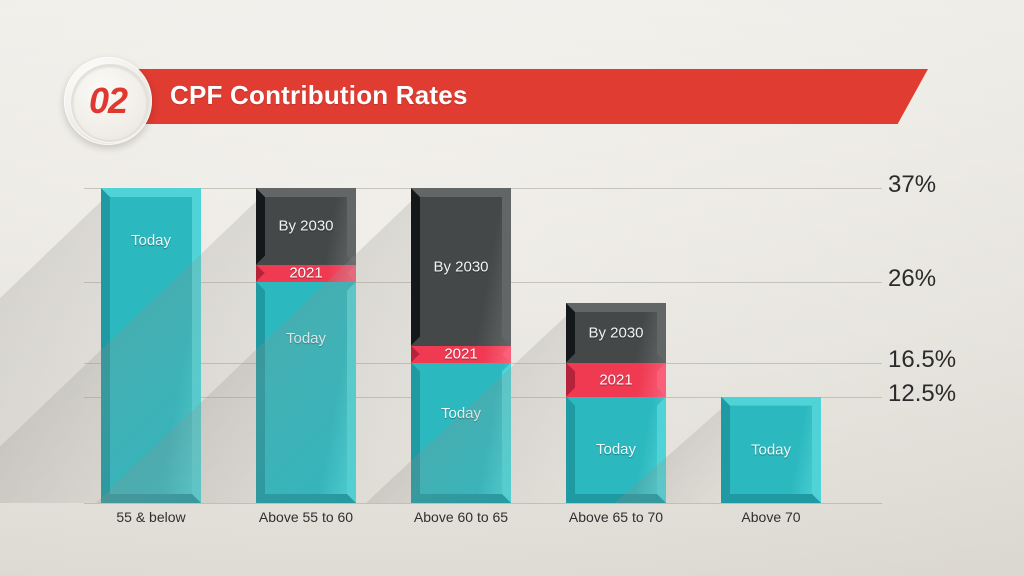 The width and height of the screenshot is (1024, 576). I want to click on badge-number-label: 02, so click(108, 100).